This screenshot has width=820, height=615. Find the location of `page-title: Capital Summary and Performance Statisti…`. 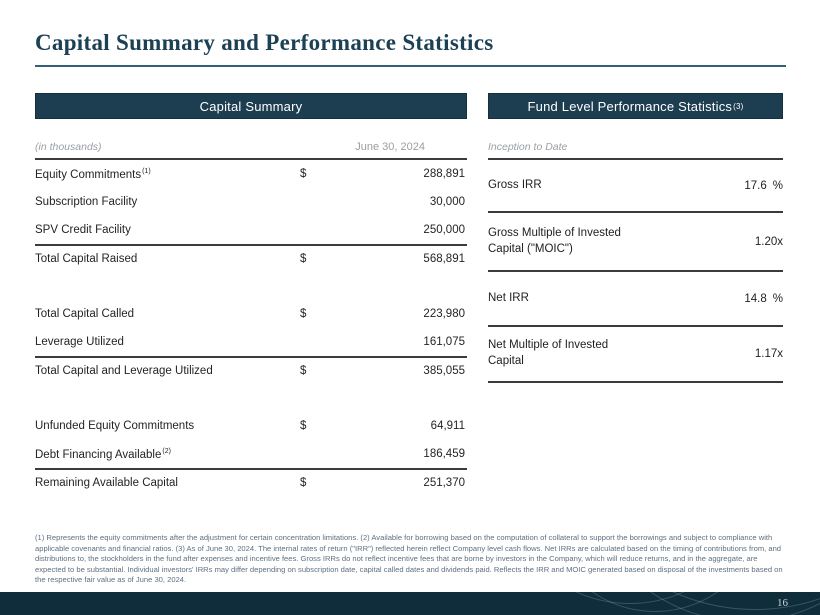

page-title: Capital Summary and Performance Statisti… is located at coordinates (410, 48).